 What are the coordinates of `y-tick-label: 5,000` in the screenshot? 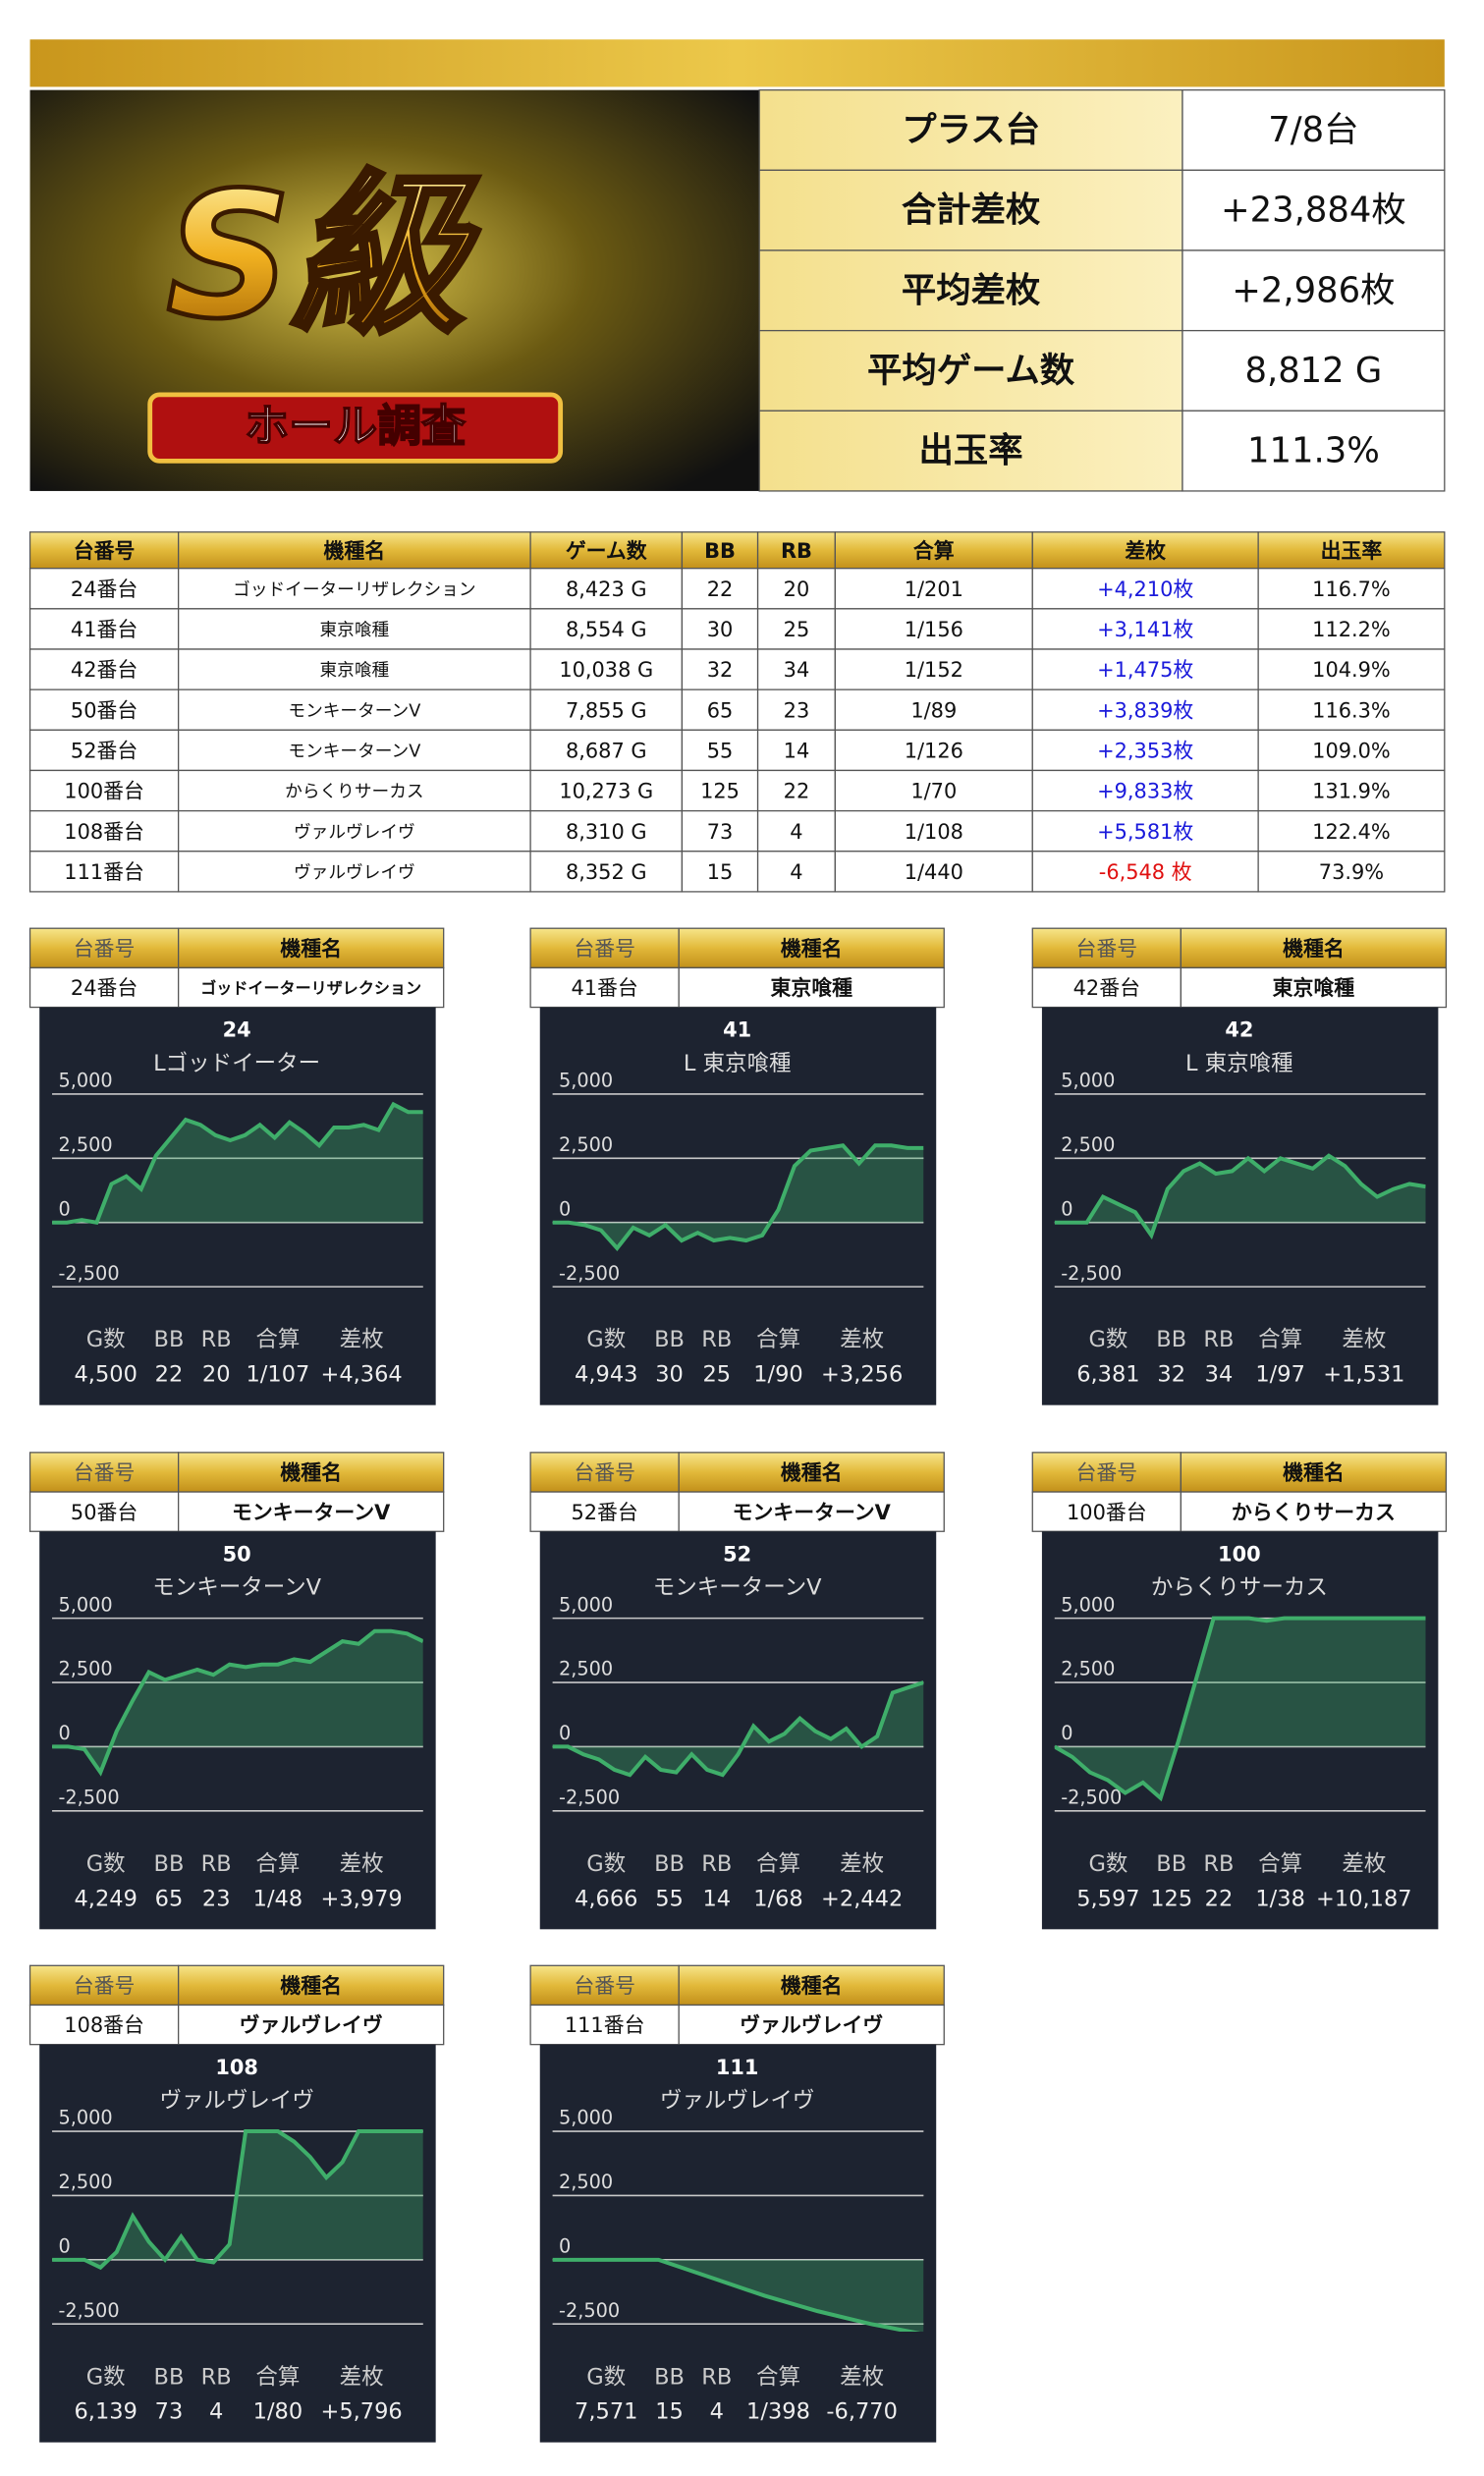 It's located at (1088, 1081).